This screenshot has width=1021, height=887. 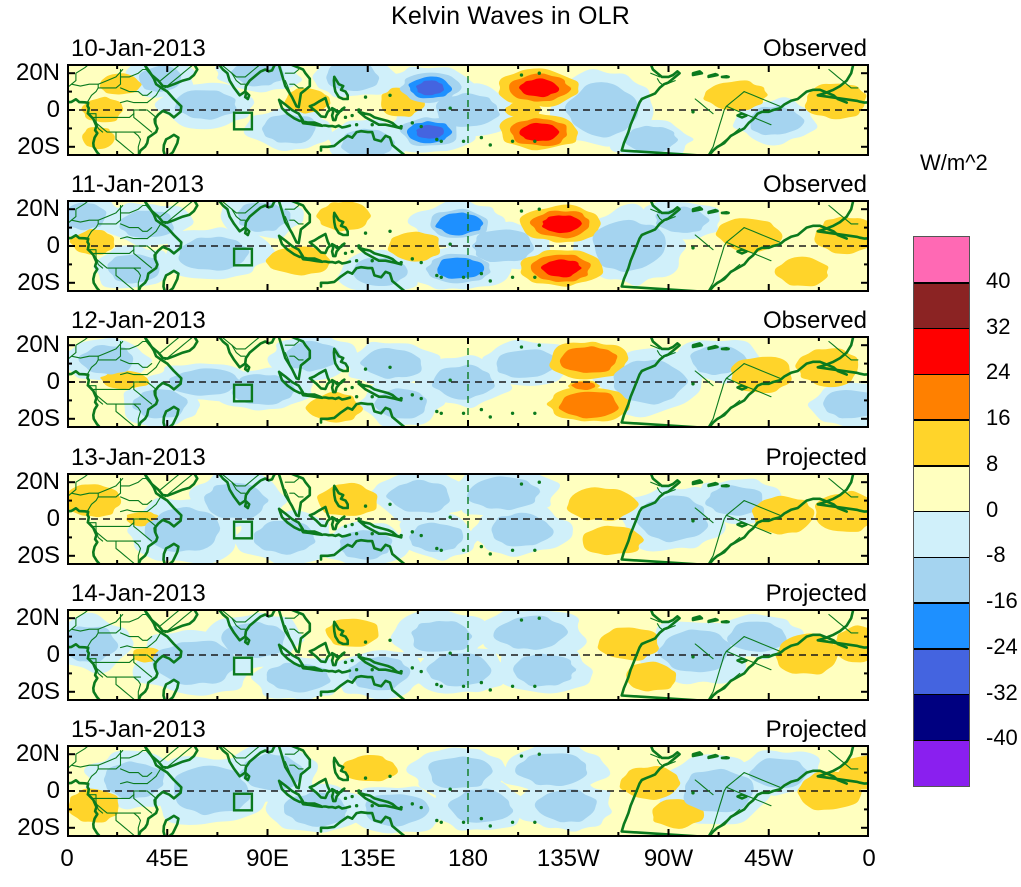 I want to click on x-axis-tick-label: 90W, so click(x=668, y=858).